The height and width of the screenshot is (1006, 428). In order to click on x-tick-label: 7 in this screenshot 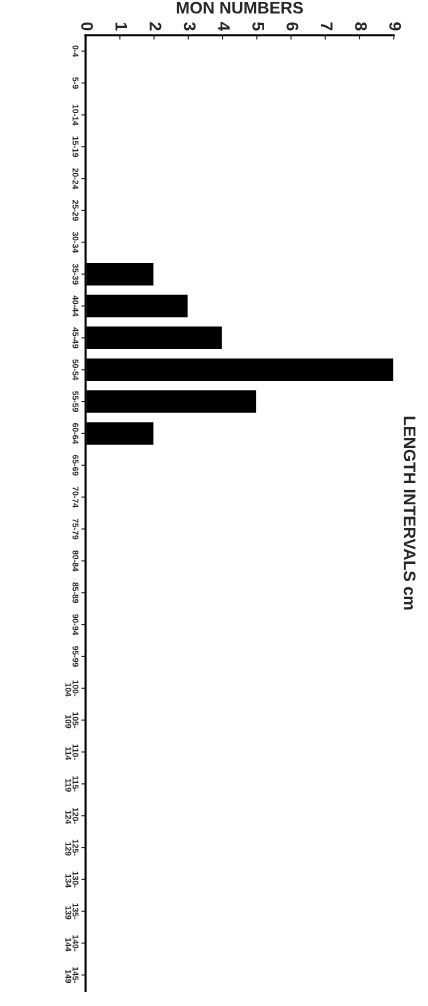, I will do `click(326, 26)`.